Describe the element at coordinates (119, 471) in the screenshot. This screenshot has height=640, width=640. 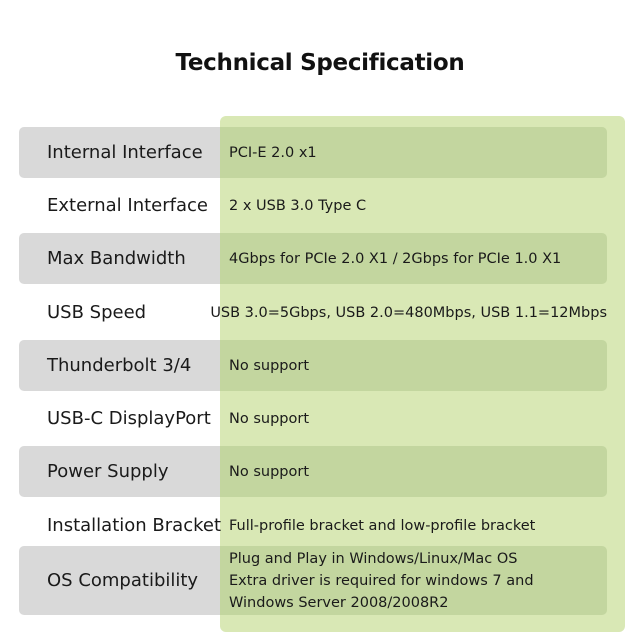
I see `spec-label: Power Supply` at that location.